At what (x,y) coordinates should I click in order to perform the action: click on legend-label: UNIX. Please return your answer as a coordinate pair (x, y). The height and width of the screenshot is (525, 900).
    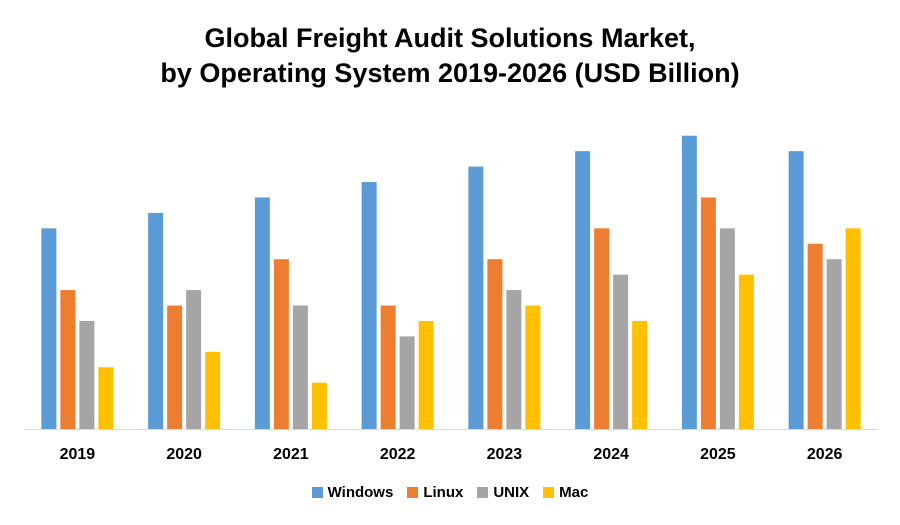
    Looking at the image, I should click on (511, 492).